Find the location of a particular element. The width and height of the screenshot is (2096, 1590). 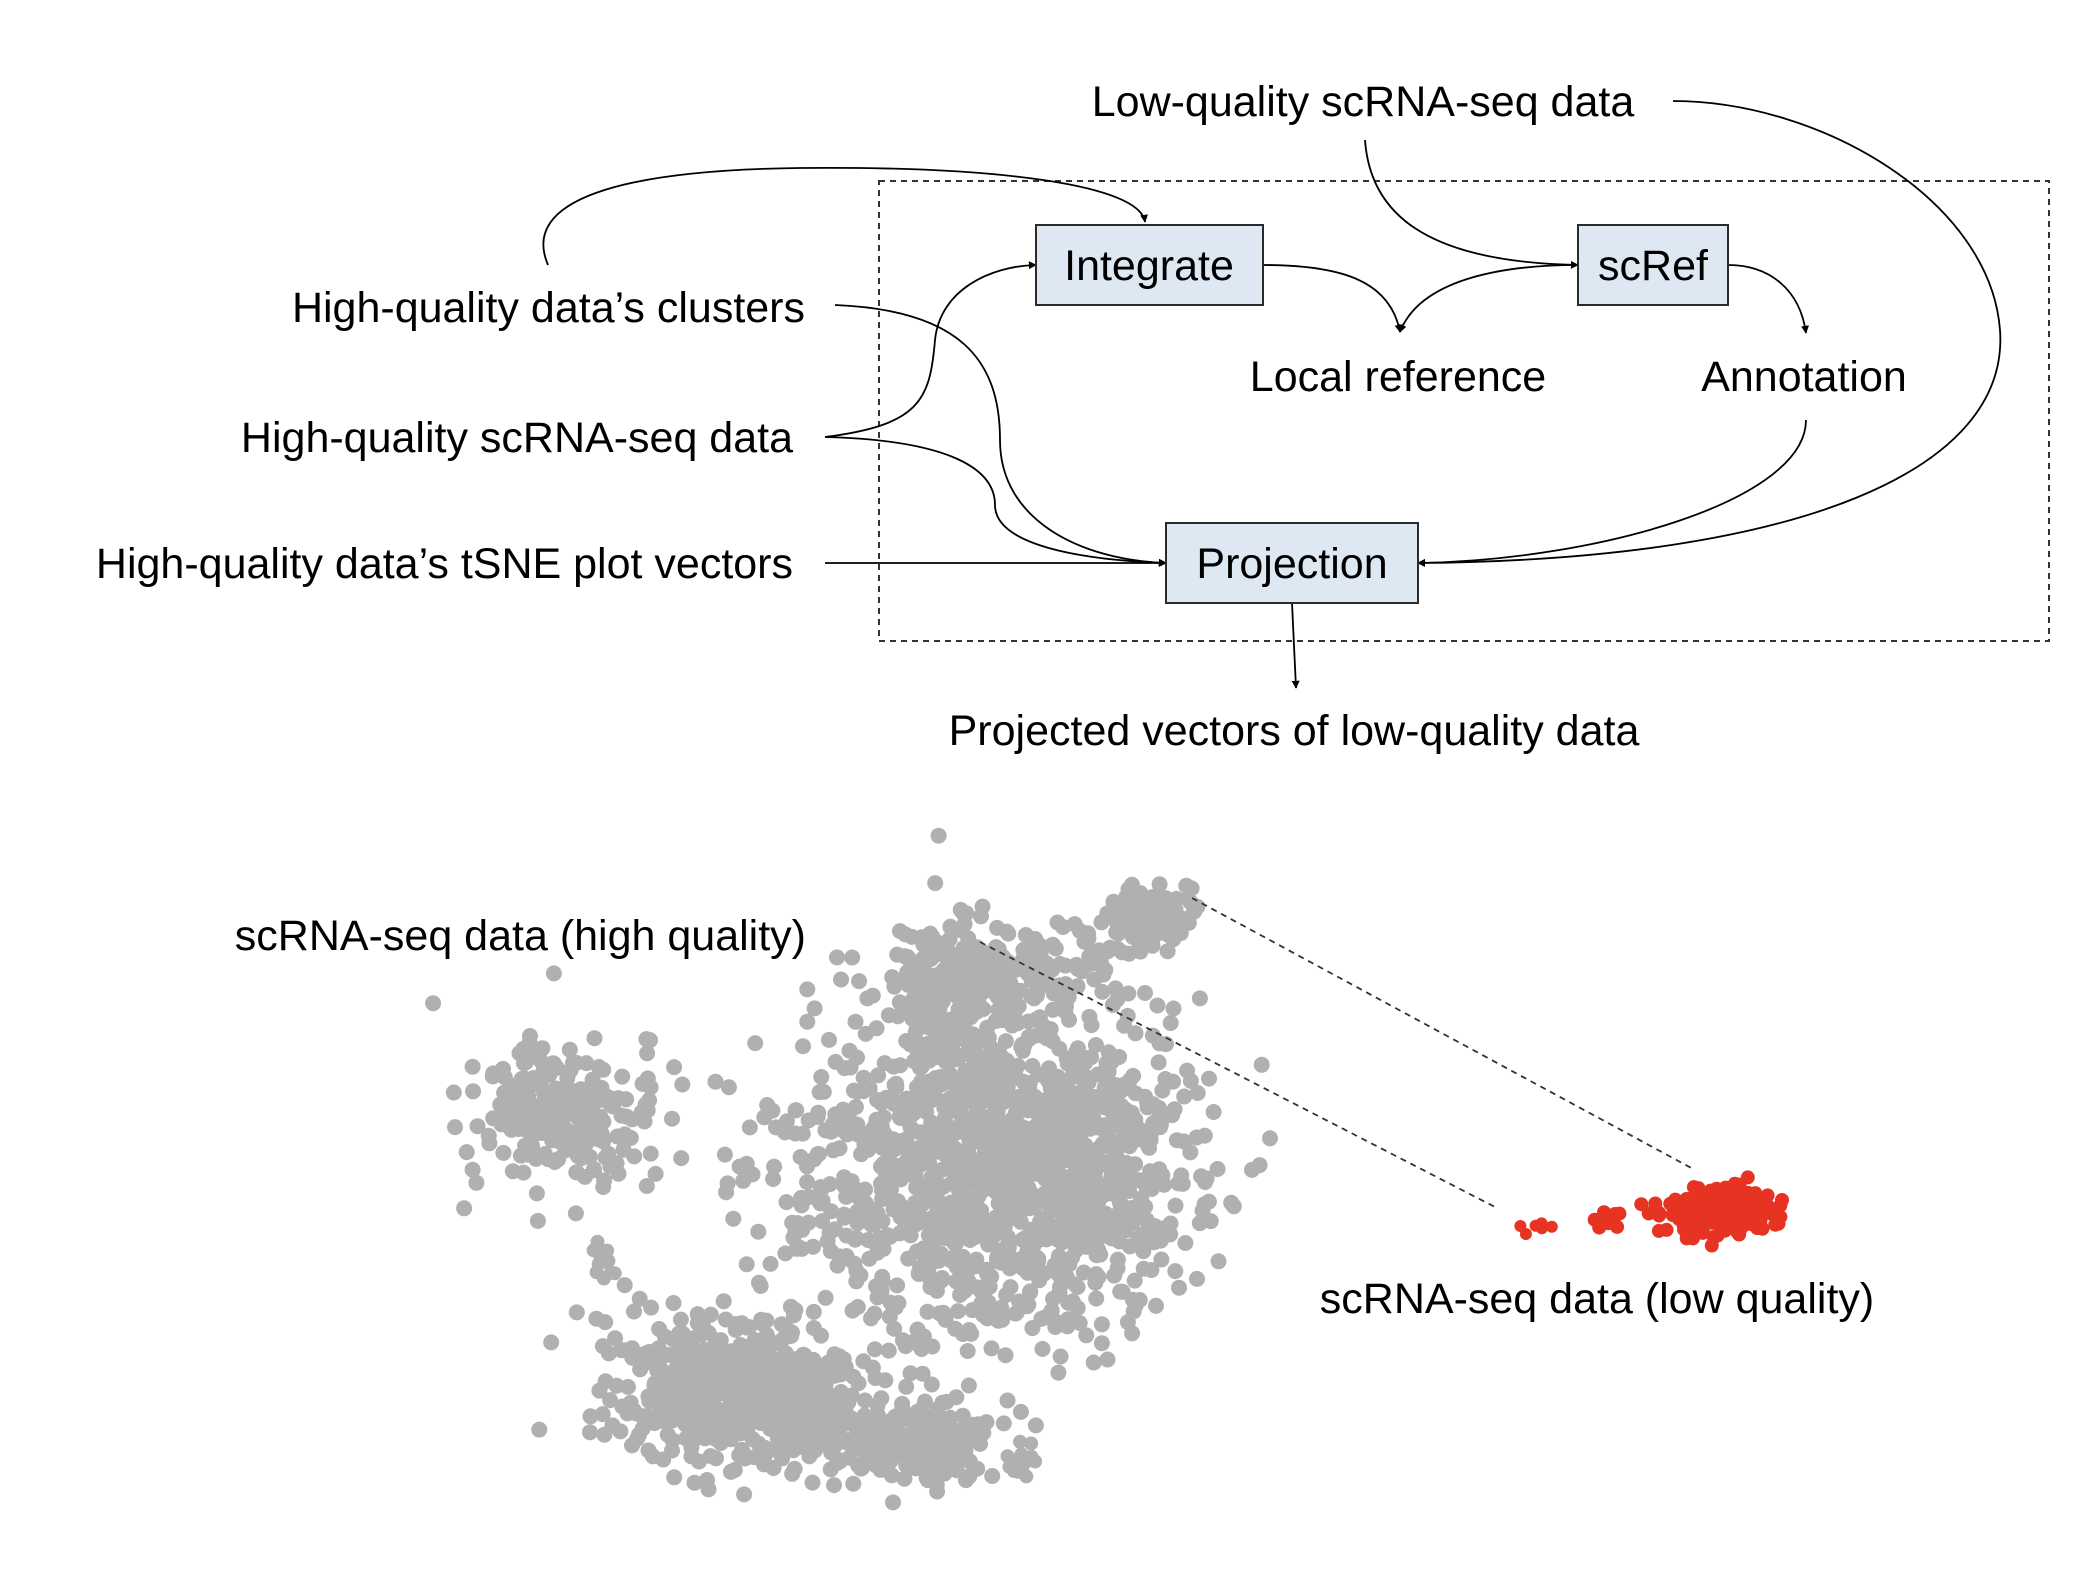

integrate-box: Integrate is located at coordinates (1149, 265).